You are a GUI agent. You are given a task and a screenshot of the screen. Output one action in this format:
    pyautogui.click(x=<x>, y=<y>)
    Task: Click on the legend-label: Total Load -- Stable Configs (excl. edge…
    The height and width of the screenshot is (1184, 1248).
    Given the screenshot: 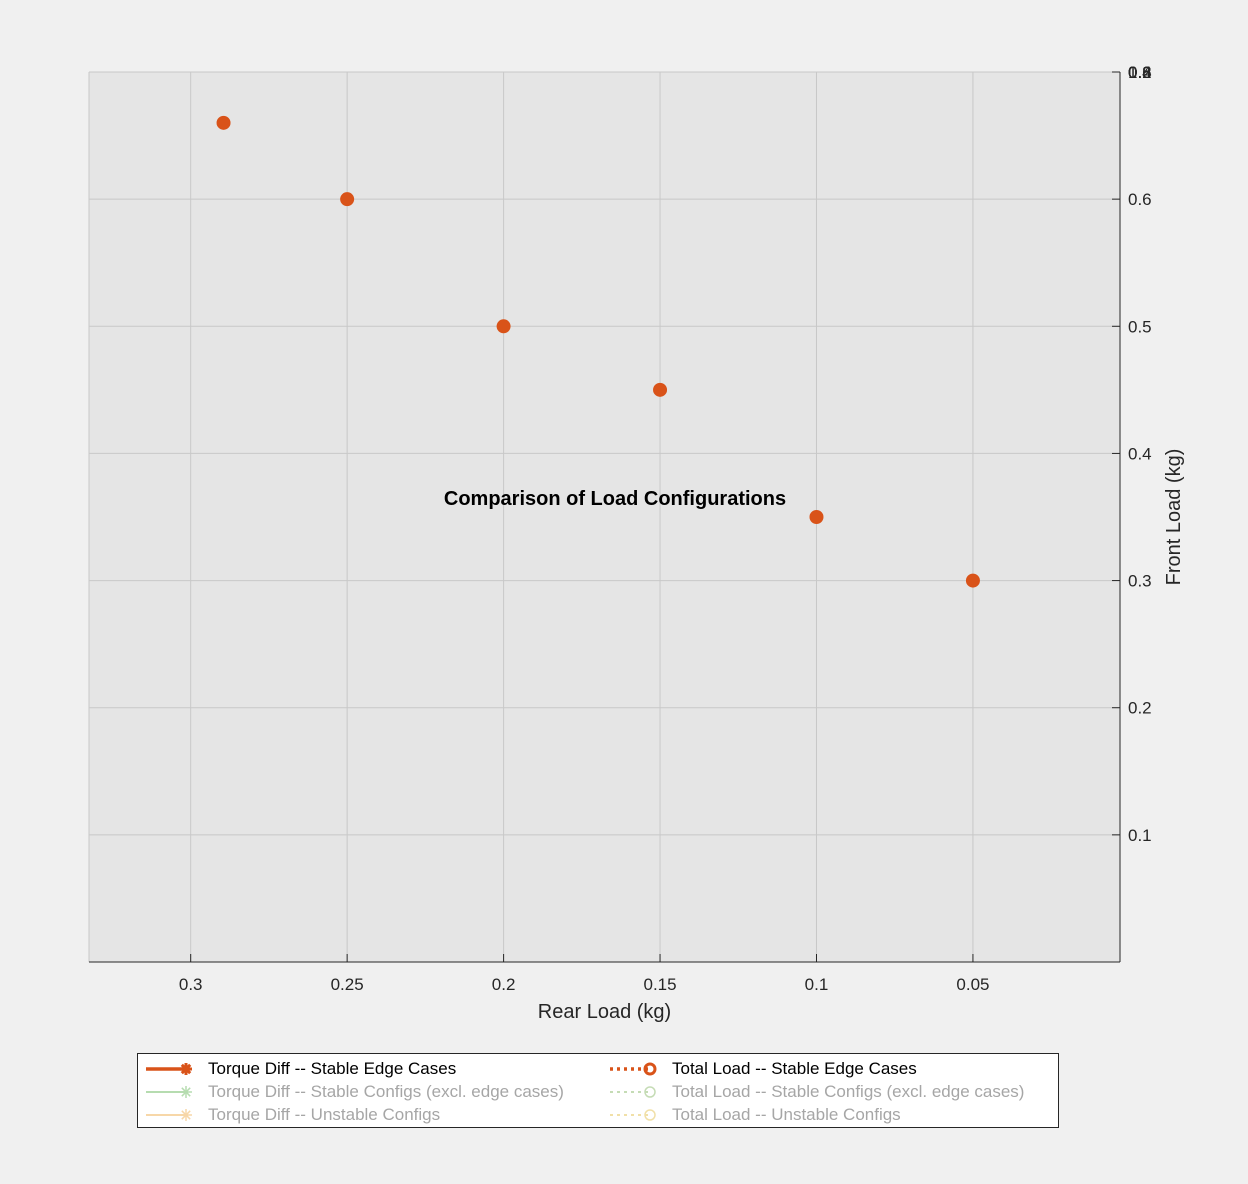 What is the action you would take?
    pyautogui.click(x=848, y=1091)
    